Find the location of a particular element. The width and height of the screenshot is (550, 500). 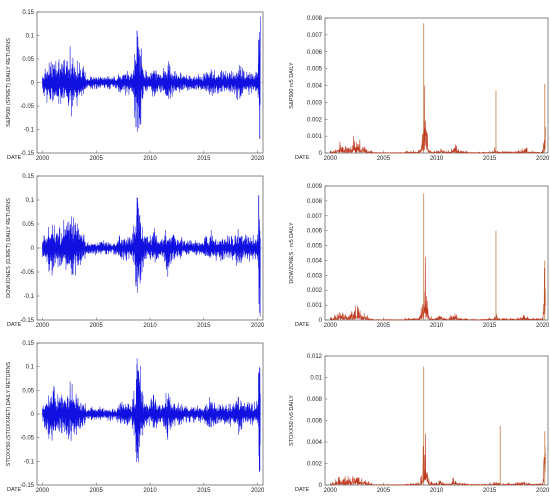

y-tick-label: 0.01 is located at coordinates (316, 379).